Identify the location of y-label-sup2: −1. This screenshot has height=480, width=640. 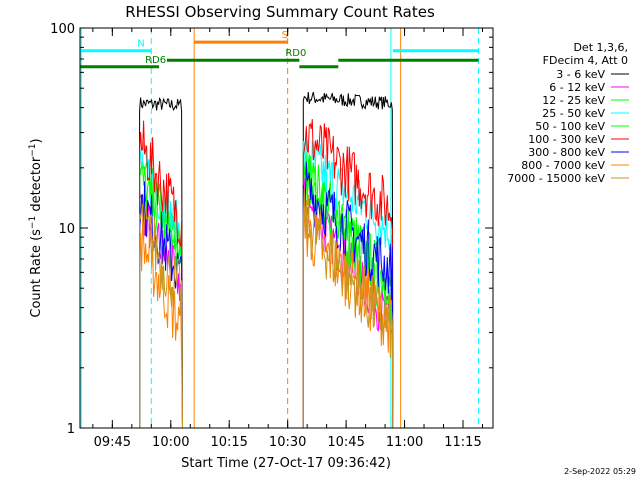
(33, 149).